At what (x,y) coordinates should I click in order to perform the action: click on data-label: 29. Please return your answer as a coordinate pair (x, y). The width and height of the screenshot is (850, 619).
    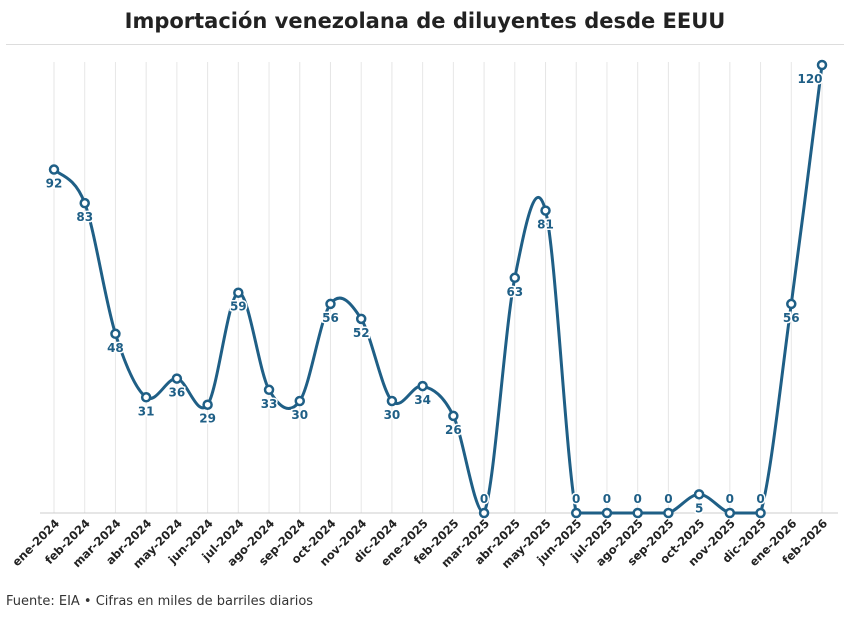
    Looking at the image, I should click on (207, 419).